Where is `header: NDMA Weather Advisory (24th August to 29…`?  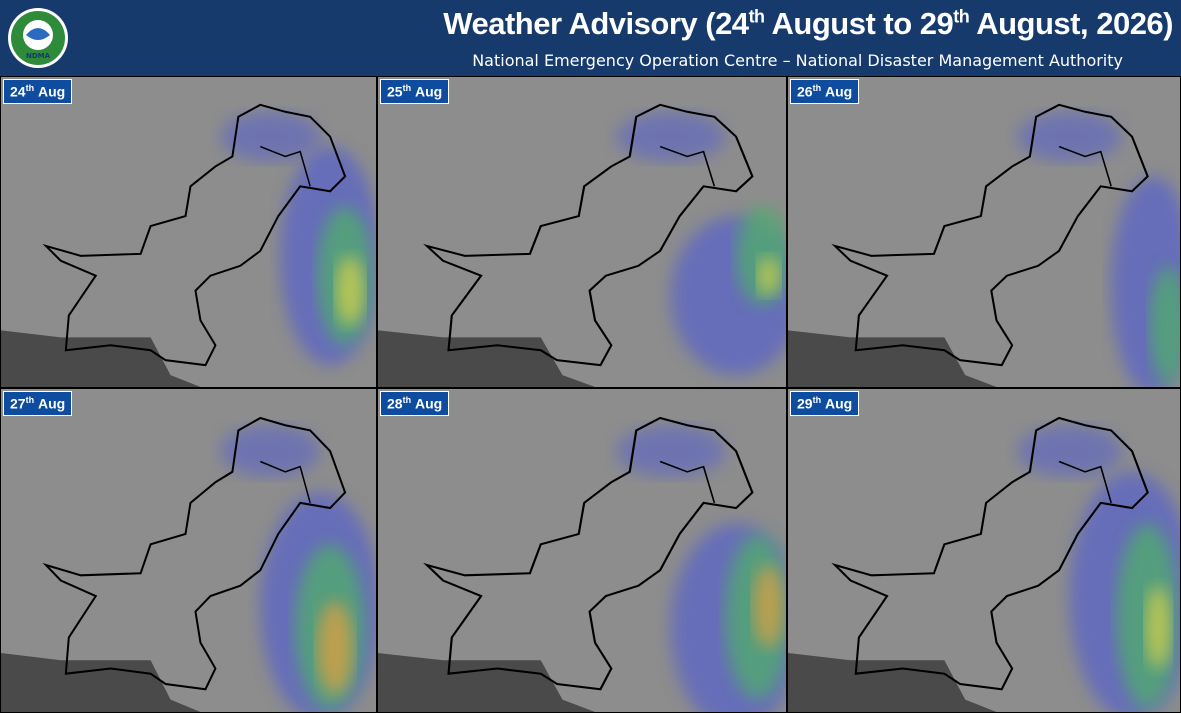
header: NDMA Weather Advisory (24th August to 29… is located at coordinates (590, 38).